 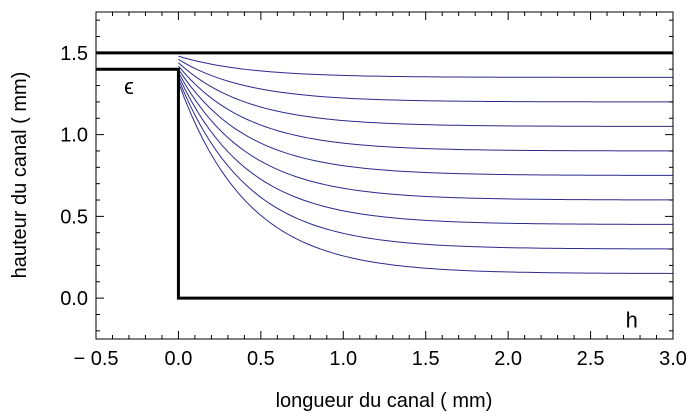 What do you see at coordinates (591, 359) in the screenshot?
I see `x-tick-label: 2.5` at bounding box center [591, 359].